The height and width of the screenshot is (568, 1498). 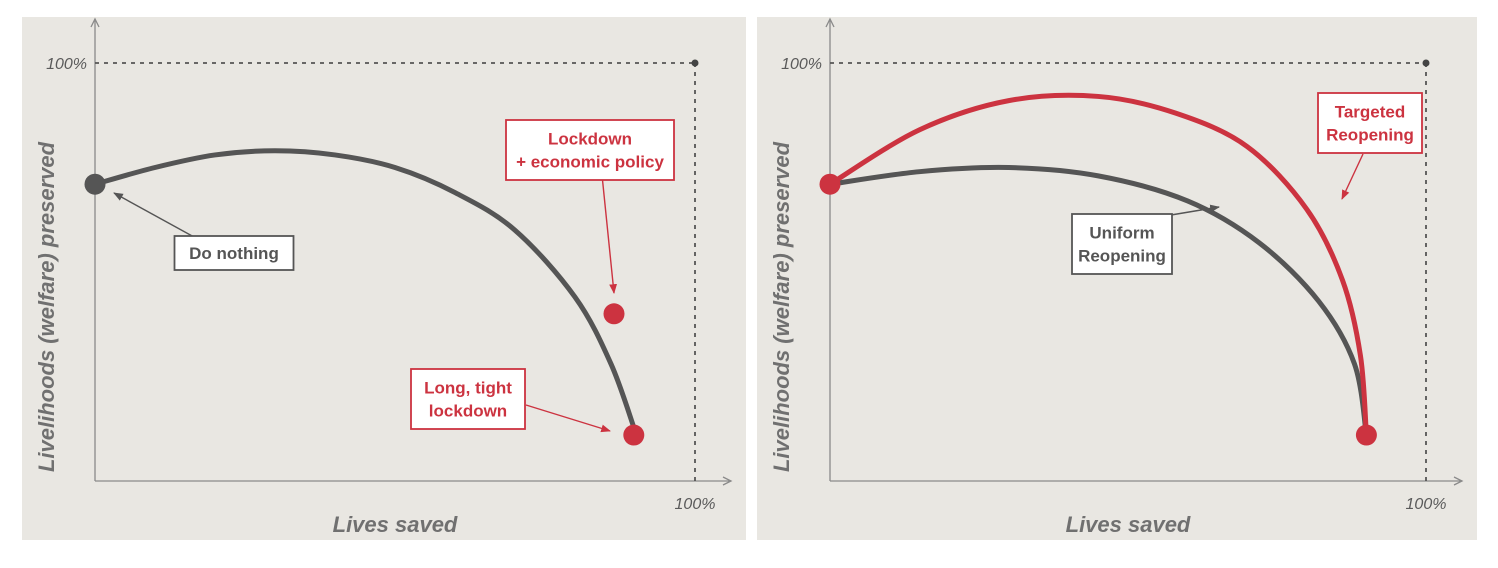 What do you see at coordinates (468, 411) in the screenshot?
I see `callout-text: lockdown` at bounding box center [468, 411].